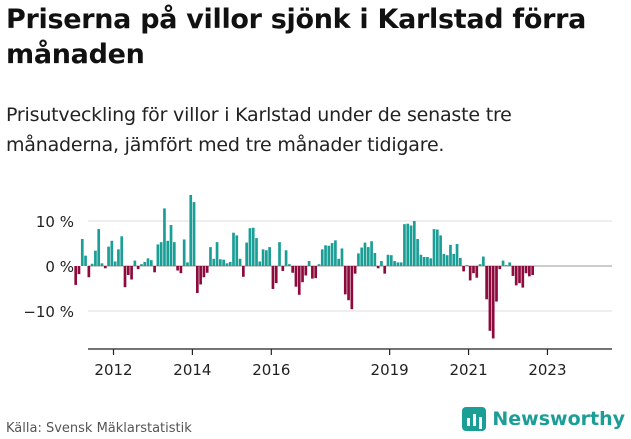 Image resolution: width=631 pixels, height=439 pixels. Describe the element at coordinates (390, 370) in the screenshot. I see `x-tick-label: 2019` at that location.